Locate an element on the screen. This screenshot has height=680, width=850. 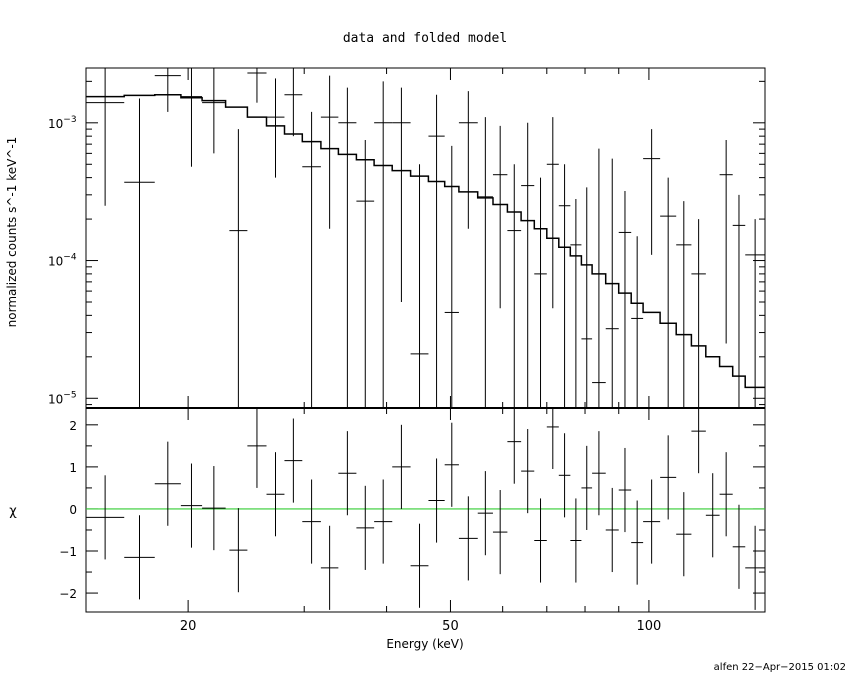
top-ylabel-text: normalized counts s^-1 keV^-1 is located at coordinates (12, 232).